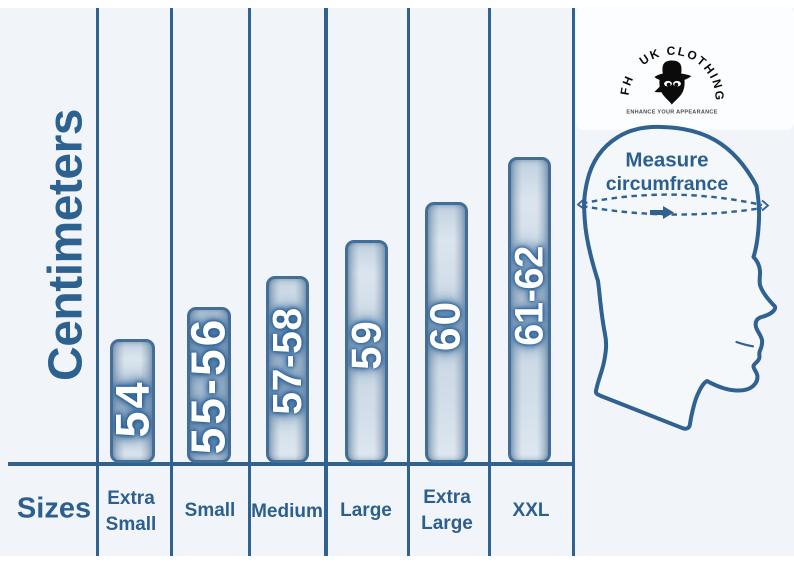 This screenshot has width=794, height=570. Describe the element at coordinates (667, 184) in the screenshot. I see `svg-text: circumfrance` at that location.